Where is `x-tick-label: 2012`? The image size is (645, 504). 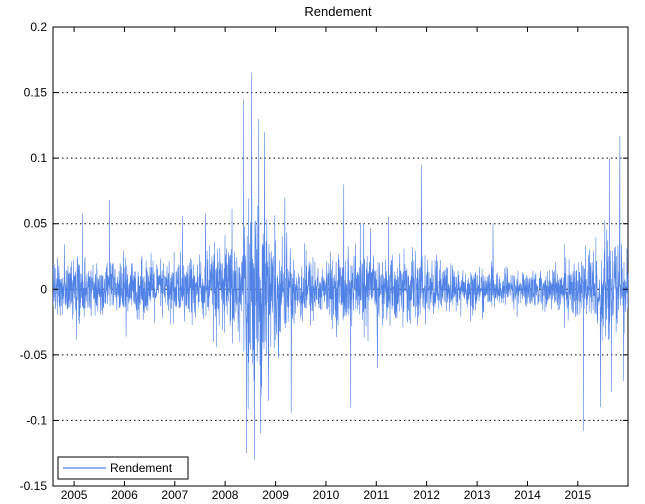 x-tick-label: 2012 is located at coordinates (426, 495).